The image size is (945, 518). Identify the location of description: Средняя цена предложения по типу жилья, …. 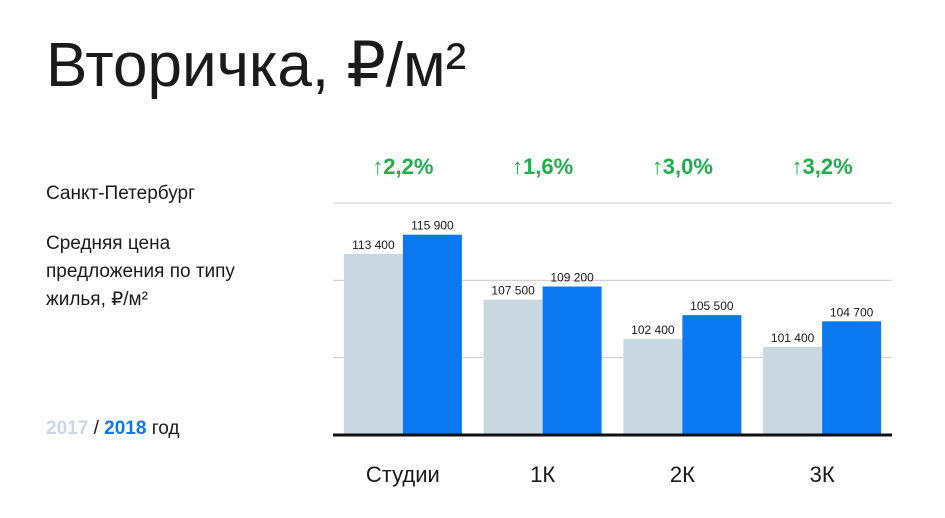
(140, 271).